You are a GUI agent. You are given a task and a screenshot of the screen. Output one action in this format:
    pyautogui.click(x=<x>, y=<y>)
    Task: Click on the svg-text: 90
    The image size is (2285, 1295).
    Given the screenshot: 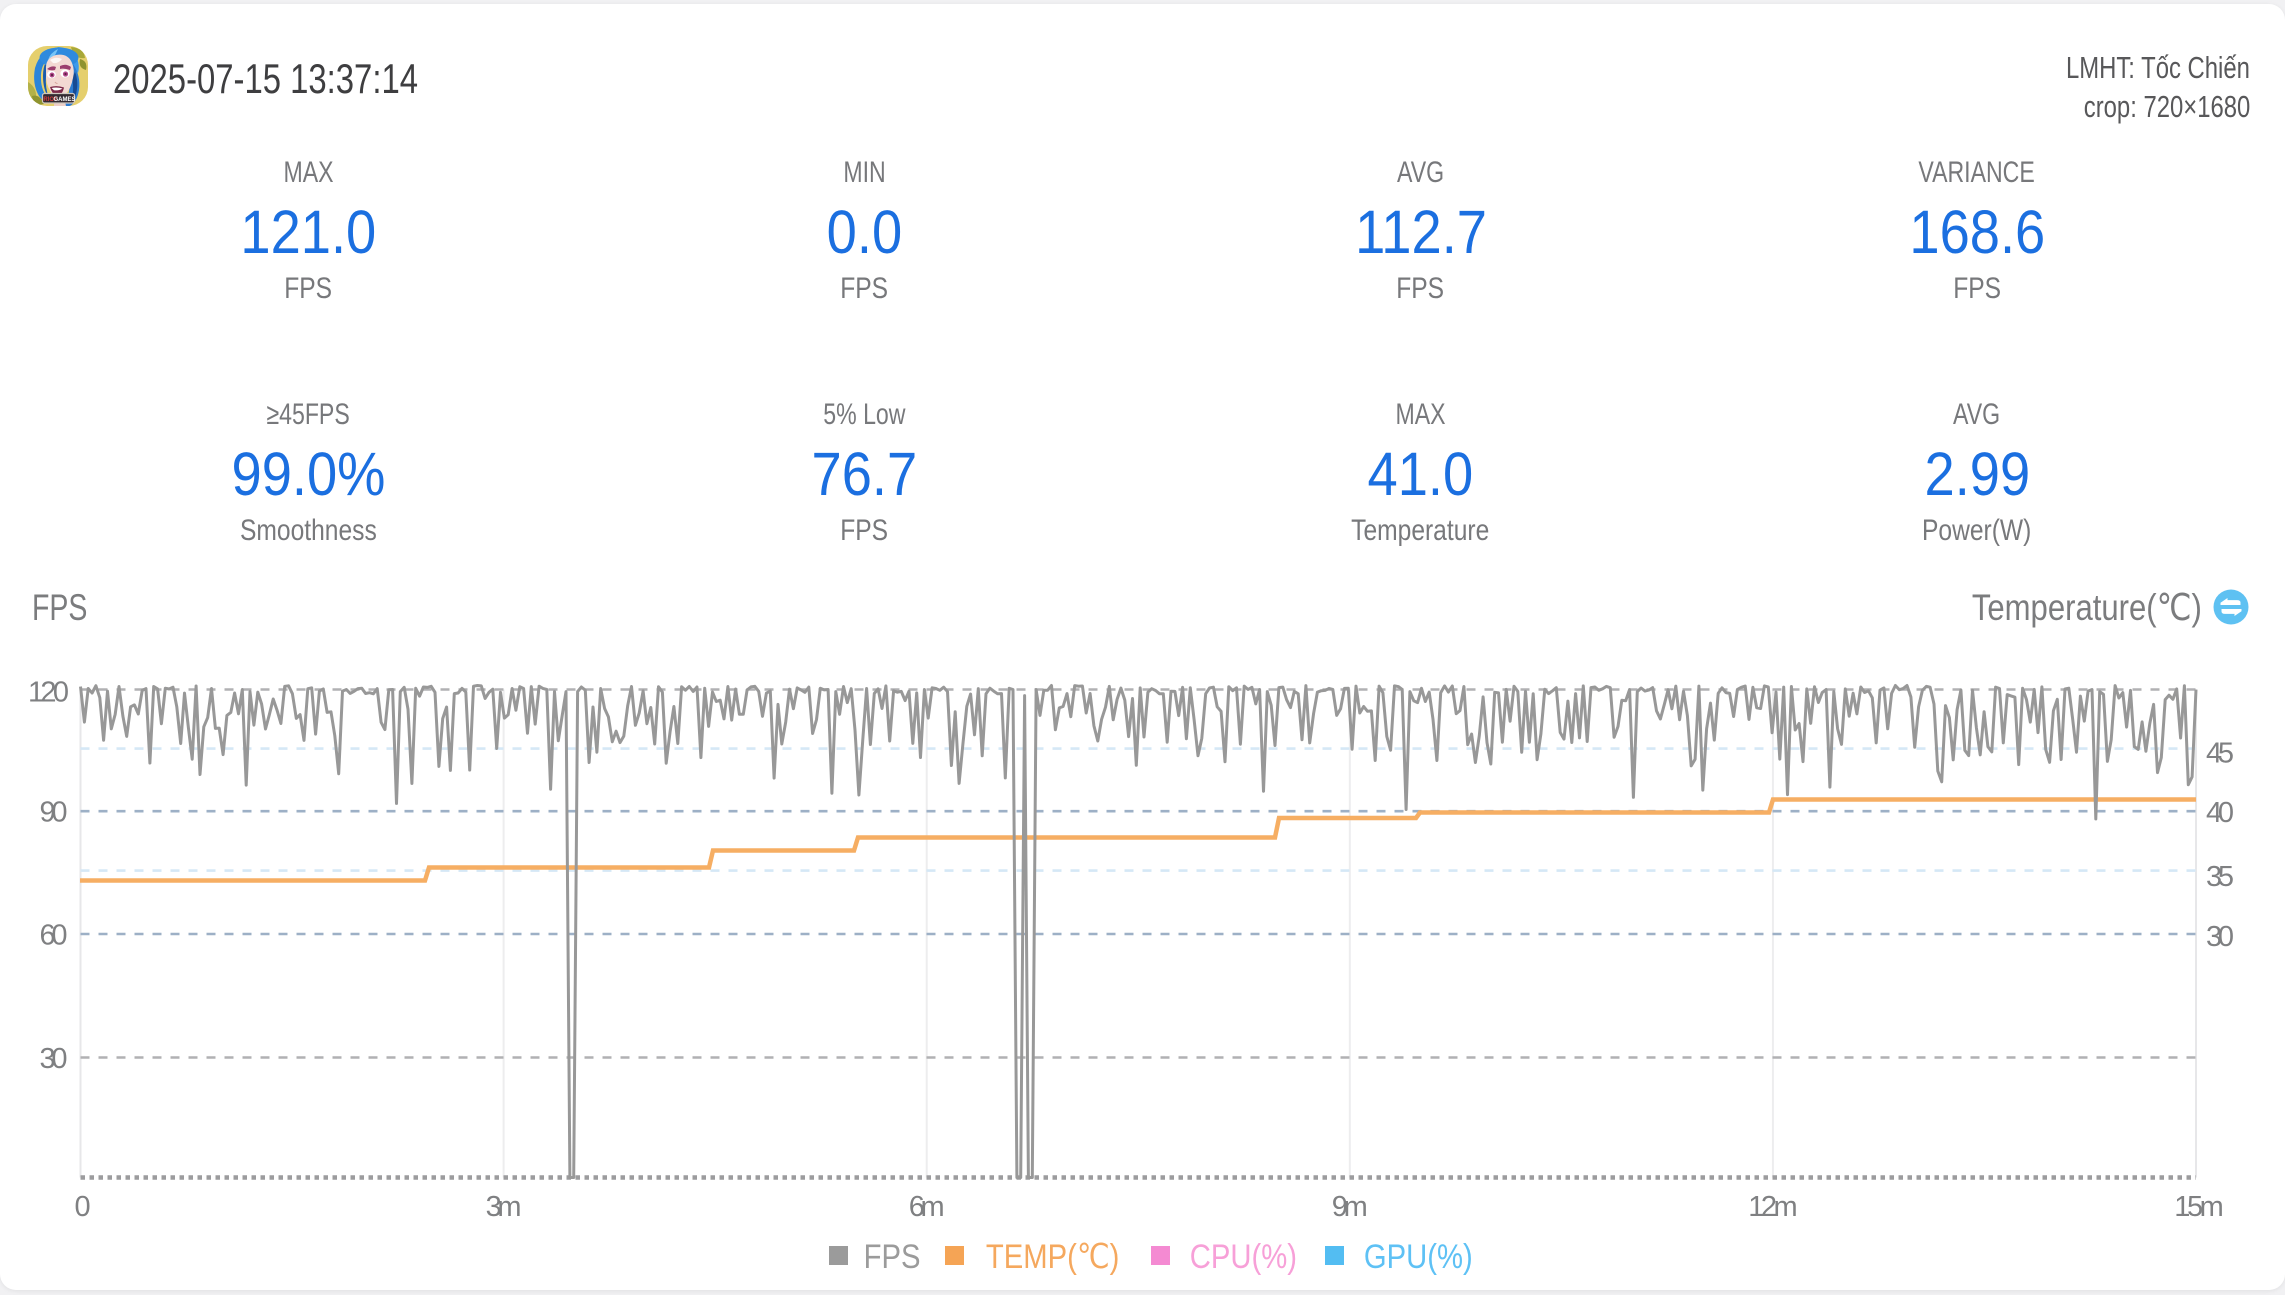 What is the action you would take?
    pyautogui.click(x=54, y=812)
    